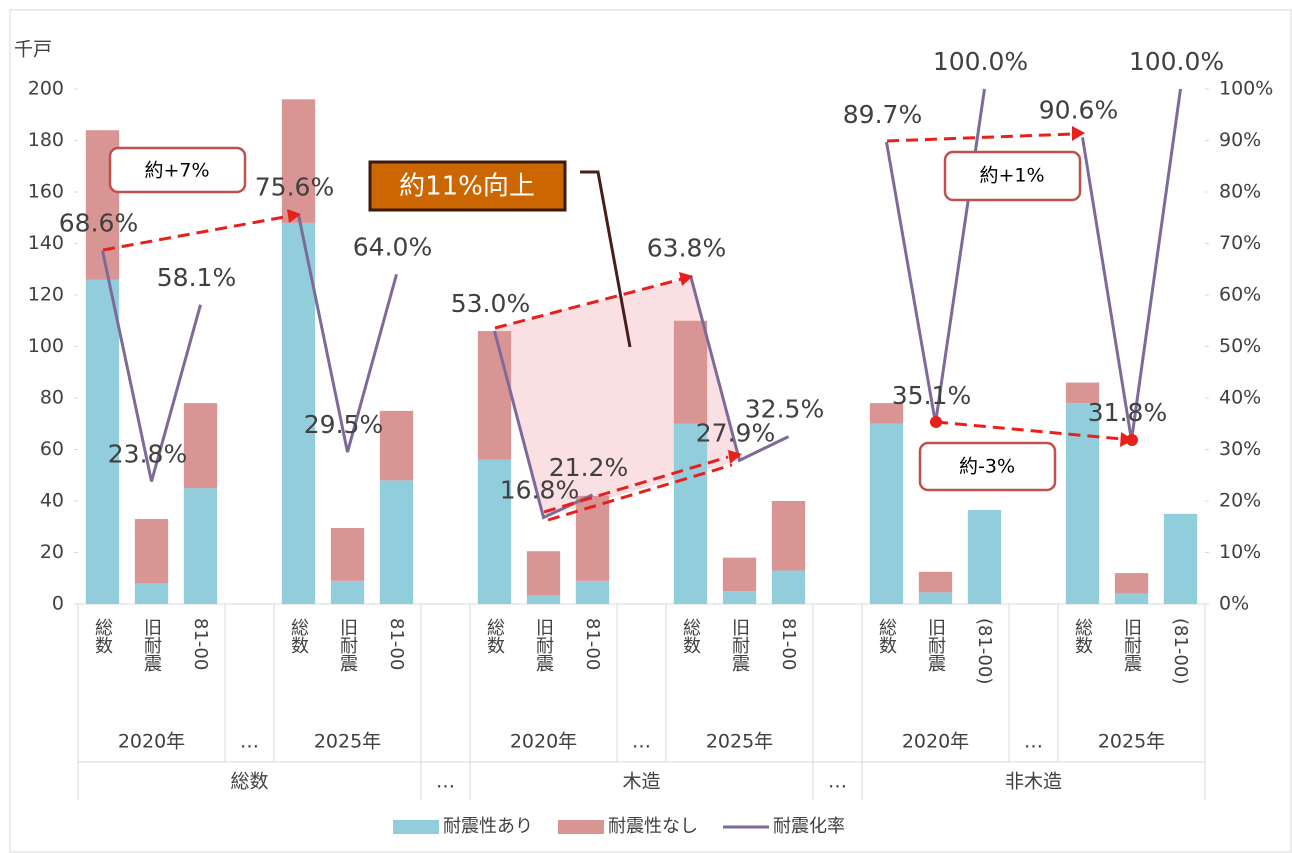  Describe the element at coordinates (809, 826) in the screenshot. I see `legend-label: 耐震化率` at that location.